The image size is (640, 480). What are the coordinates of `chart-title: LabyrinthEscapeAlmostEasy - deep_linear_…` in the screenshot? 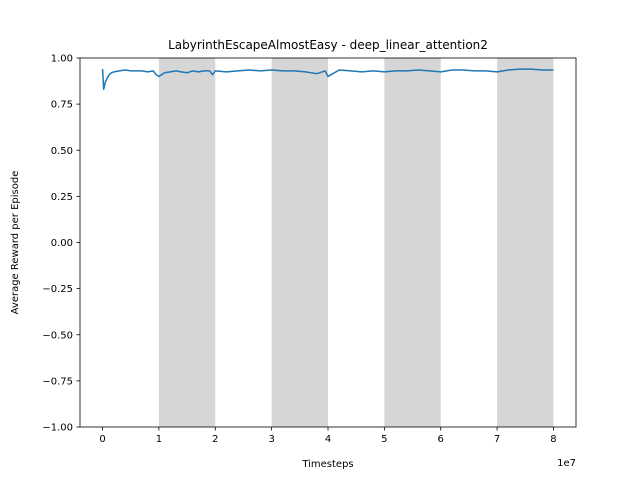 It's located at (328, 45).